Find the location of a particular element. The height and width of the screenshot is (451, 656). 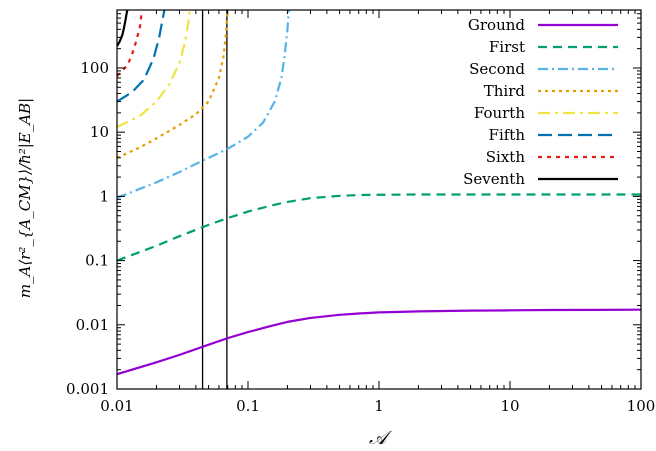

series-line-fourth is located at coordinates (154, 69).